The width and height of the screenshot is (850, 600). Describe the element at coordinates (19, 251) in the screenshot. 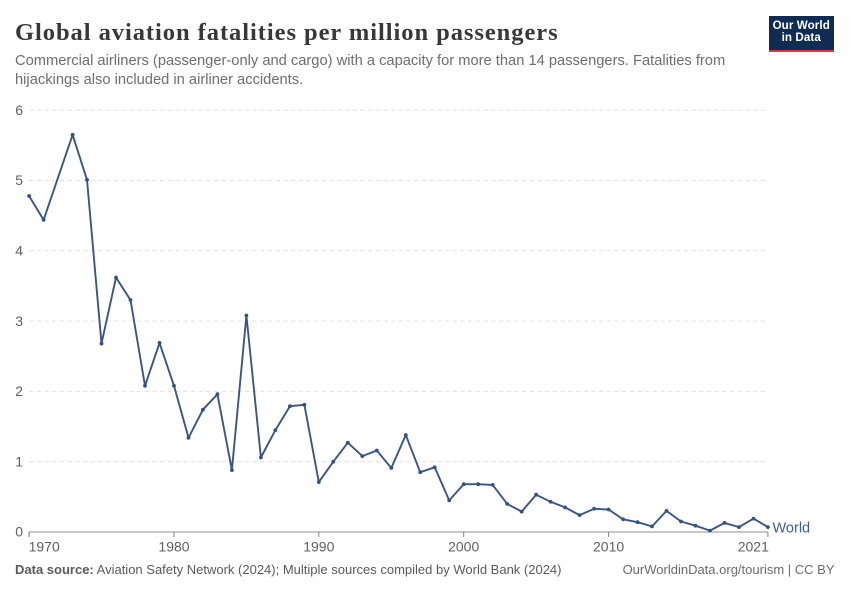

I see `svg-text: 4` at that location.